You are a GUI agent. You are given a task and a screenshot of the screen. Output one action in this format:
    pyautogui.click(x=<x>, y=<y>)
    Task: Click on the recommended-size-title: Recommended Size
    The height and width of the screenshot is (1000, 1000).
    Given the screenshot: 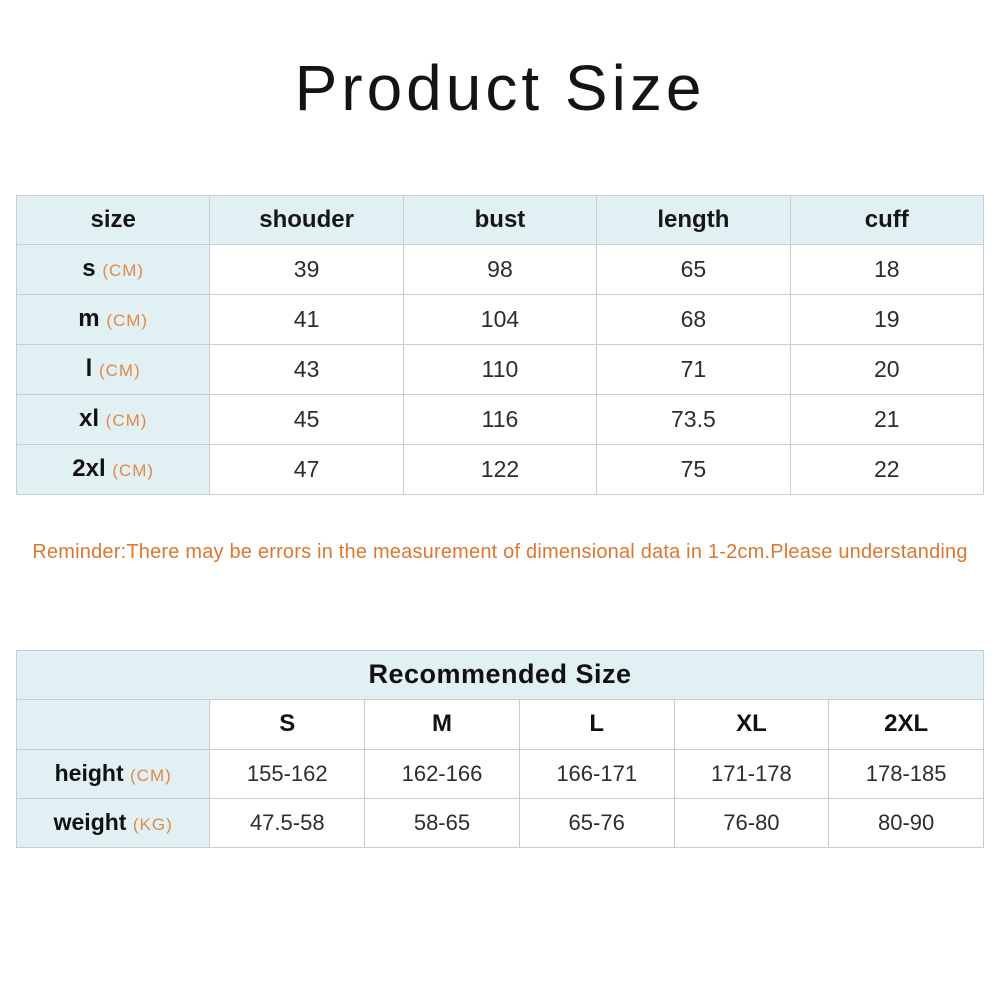 What is the action you would take?
    pyautogui.click(x=500, y=674)
    